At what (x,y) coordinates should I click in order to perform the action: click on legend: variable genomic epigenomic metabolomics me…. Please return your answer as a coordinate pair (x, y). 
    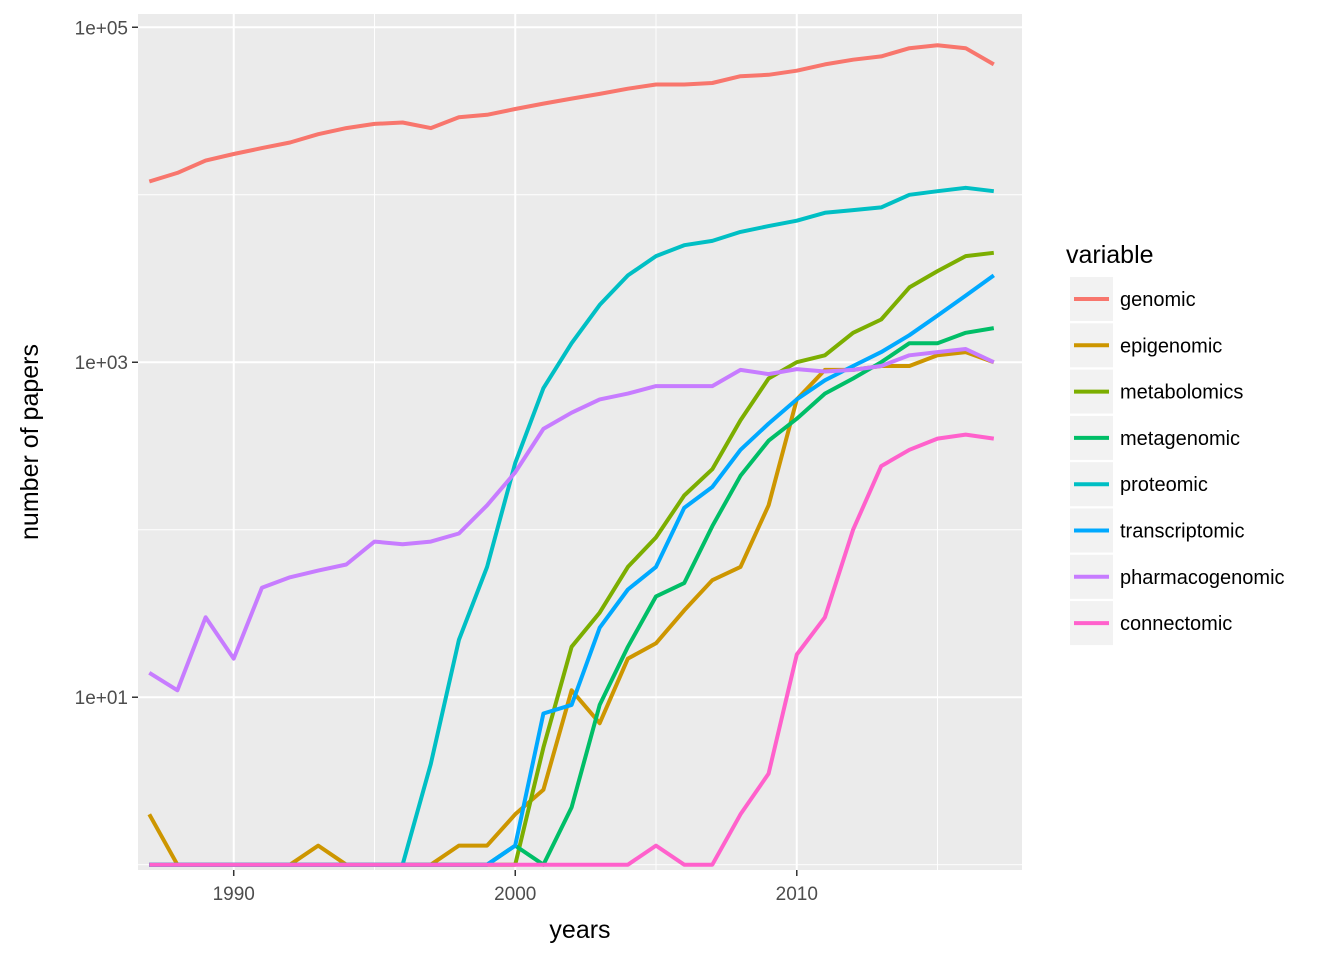
    Looking at the image, I should click on (1175, 443).